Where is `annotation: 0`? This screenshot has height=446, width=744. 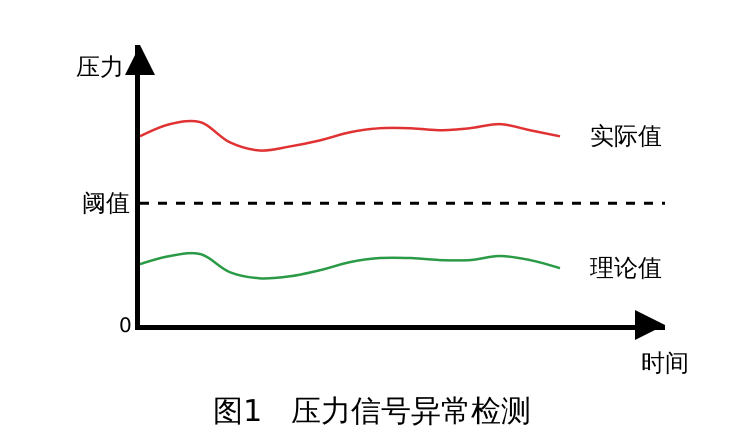
annotation: 0 is located at coordinates (125, 325).